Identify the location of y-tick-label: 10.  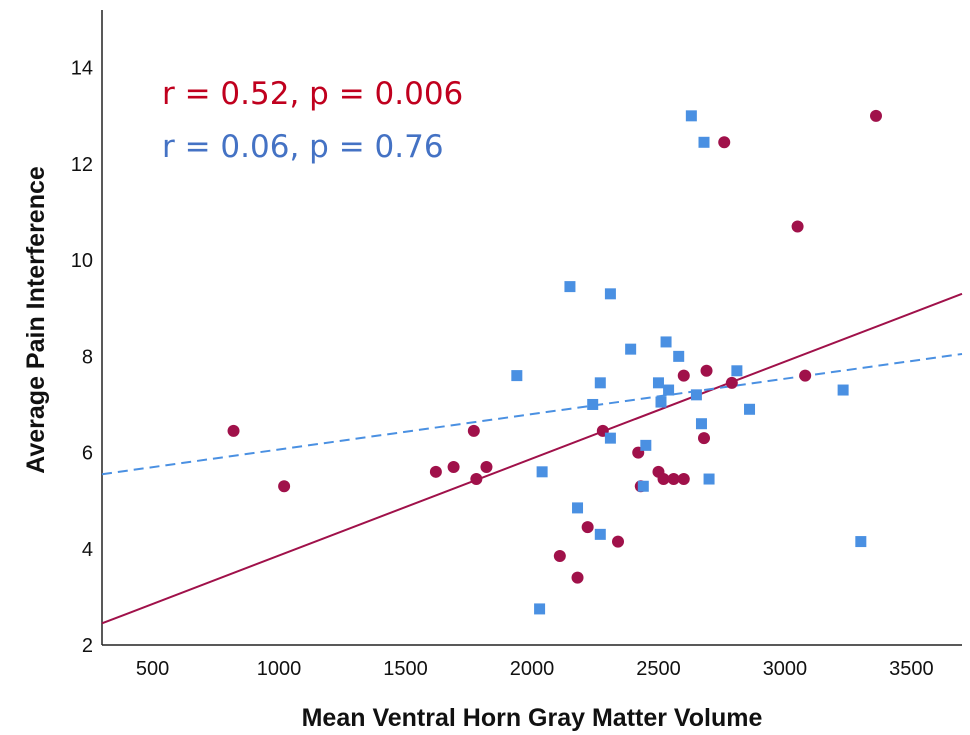
(82, 261).